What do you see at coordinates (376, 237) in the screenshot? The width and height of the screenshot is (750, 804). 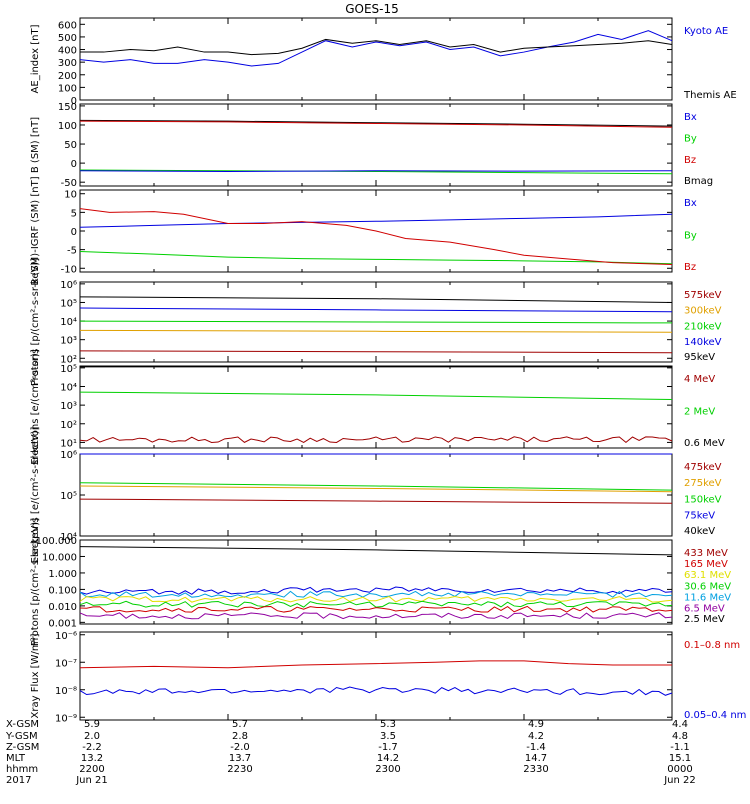 I see `series-line-bz` at bounding box center [376, 237].